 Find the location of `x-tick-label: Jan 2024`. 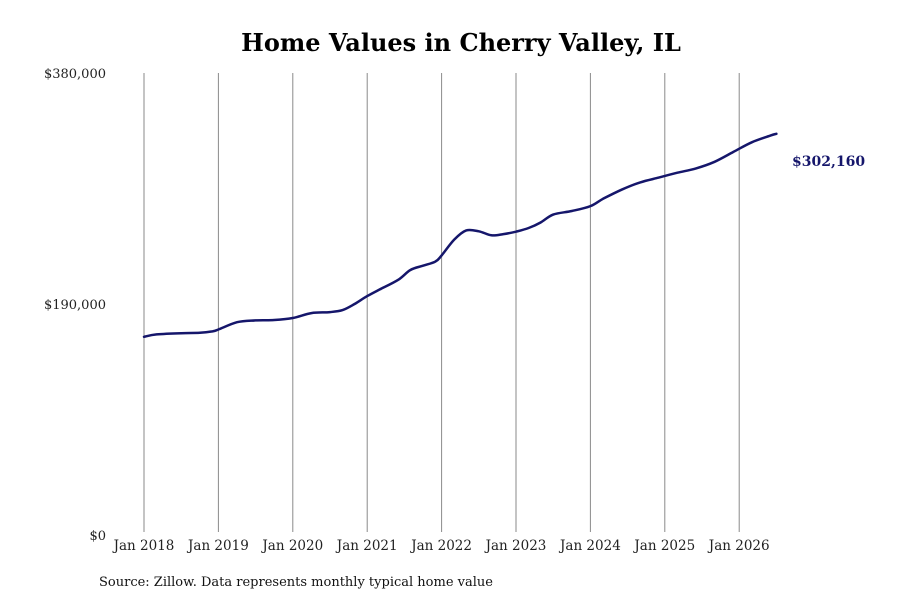

x-tick-label: Jan 2024 is located at coordinates (589, 546).